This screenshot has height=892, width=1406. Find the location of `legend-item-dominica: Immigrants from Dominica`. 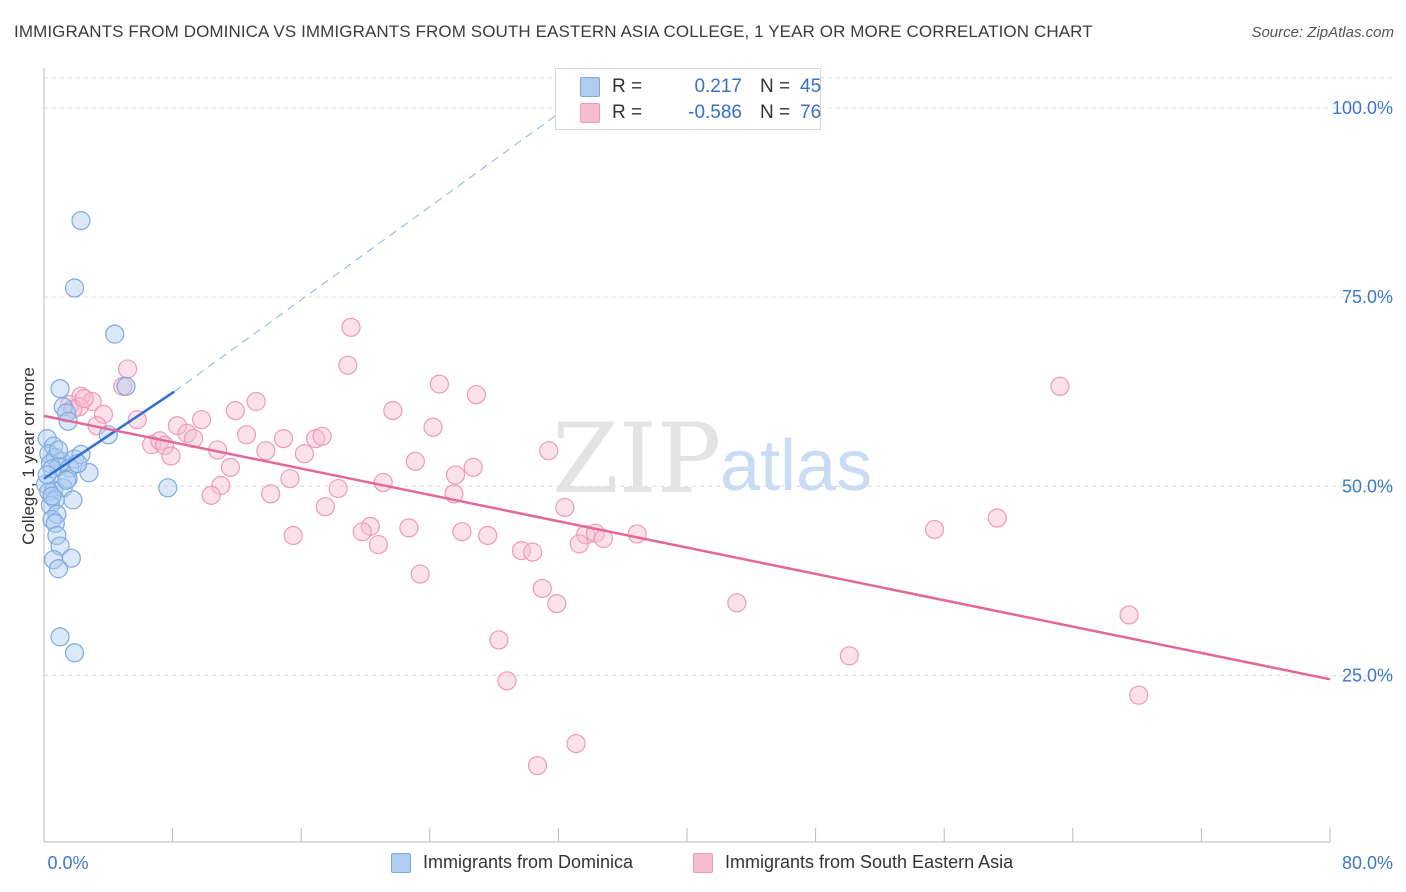

legend-item-dominica: Immigrants from Dominica is located at coordinates (512, 862).